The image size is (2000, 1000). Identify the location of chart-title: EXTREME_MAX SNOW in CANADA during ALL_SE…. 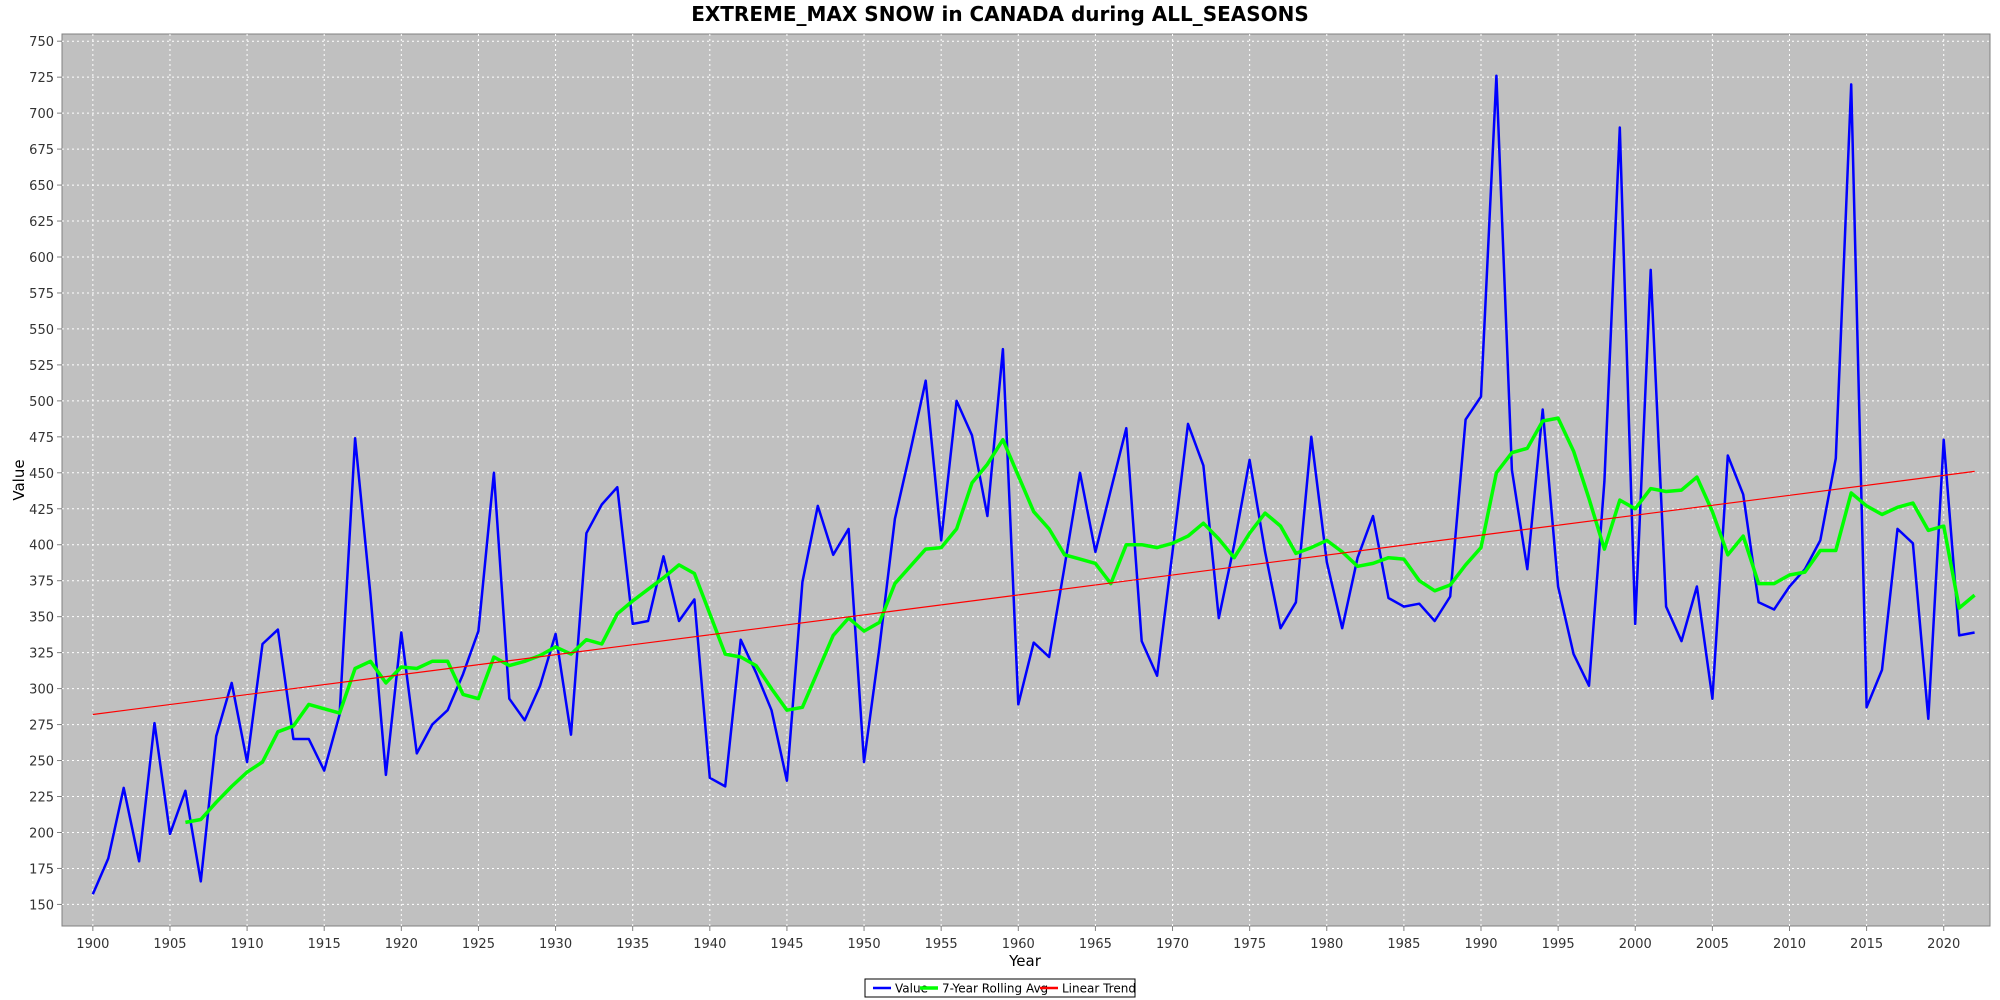
(1000, 14).